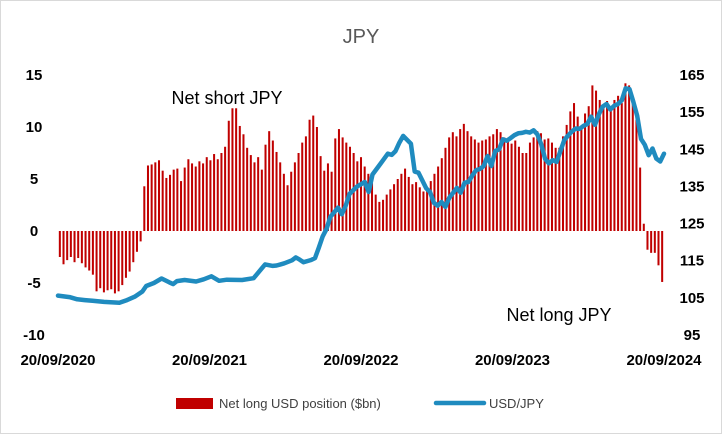 This screenshot has height=434, width=722. Describe the element at coordinates (34, 75) in the screenshot. I see `left-tick-label: 15` at that location.